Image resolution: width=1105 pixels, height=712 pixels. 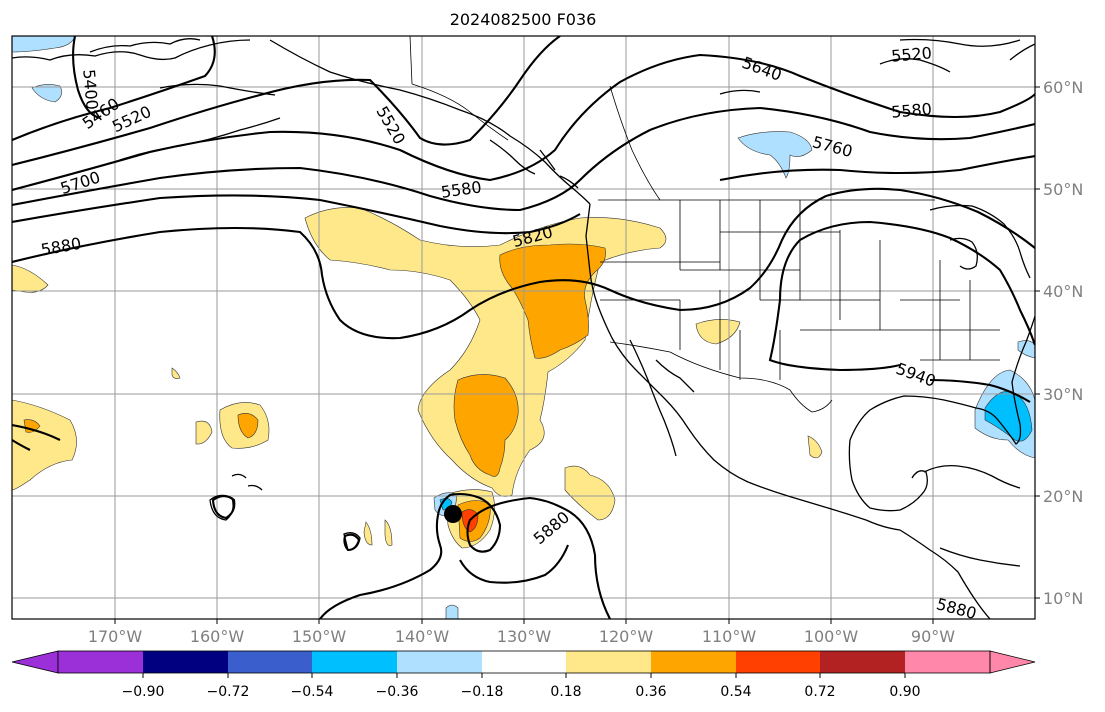 What do you see at coordinates (565, 692) in the screenshot?
I see `colorbar-tick-label: 0.18` at bounding box center [565, 692].